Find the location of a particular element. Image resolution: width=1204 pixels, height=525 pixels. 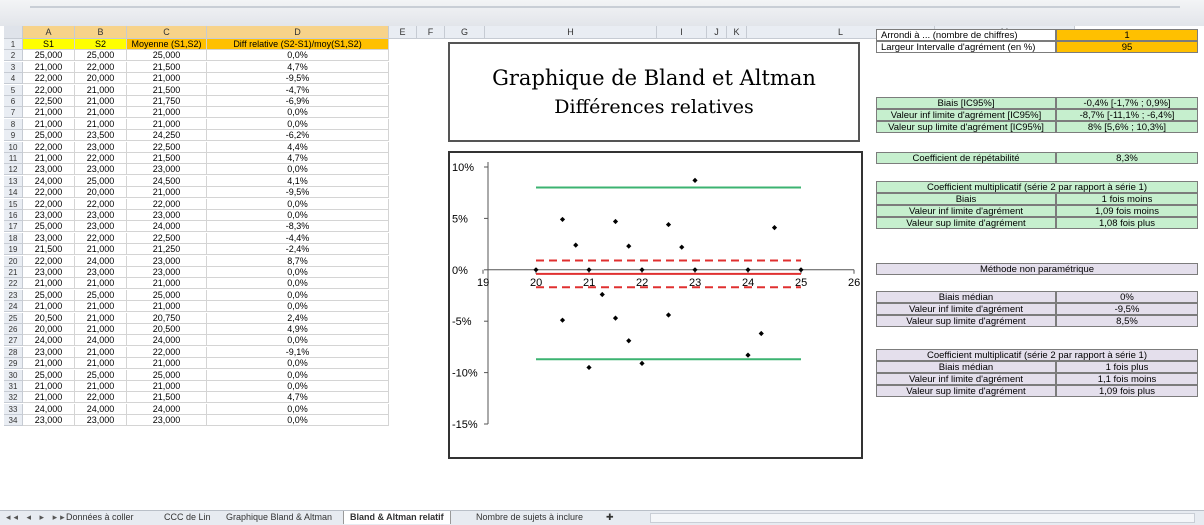

settings-arrondi: 1 is located at coordinates (1127, 35).